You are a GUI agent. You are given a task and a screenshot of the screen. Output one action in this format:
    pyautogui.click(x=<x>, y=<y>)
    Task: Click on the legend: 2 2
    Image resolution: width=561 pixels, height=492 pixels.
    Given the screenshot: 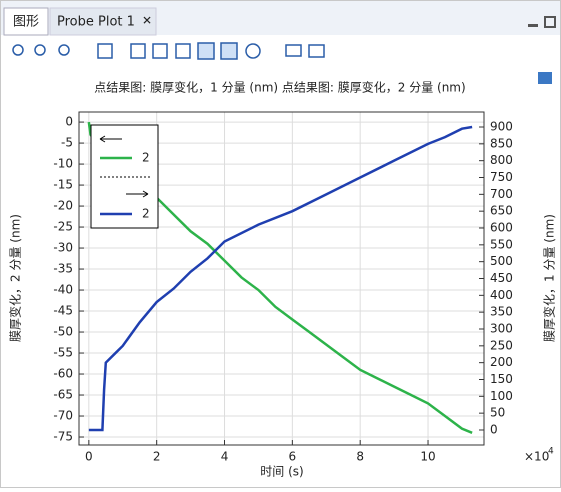 What is the action you would take?
    pyautogui.click(x=124, y=176)
    